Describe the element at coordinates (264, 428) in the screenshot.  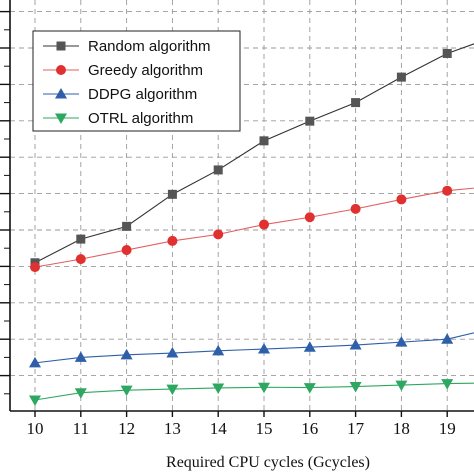
I see `x-tick-label: 15` at that location.